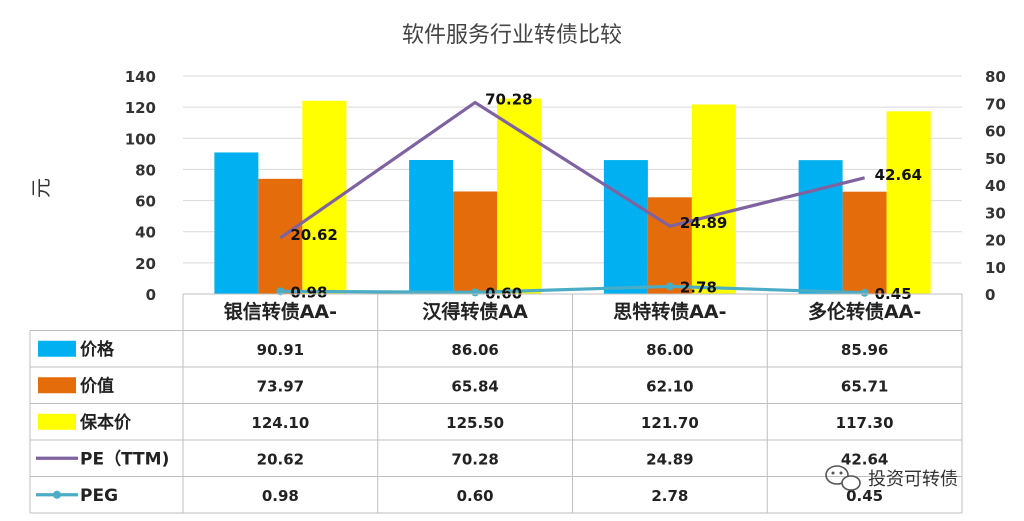  Describe the element at coordinates (512, 35) in the screenshot. I see `chart-title: 软件服务行业转债比较` at that location.